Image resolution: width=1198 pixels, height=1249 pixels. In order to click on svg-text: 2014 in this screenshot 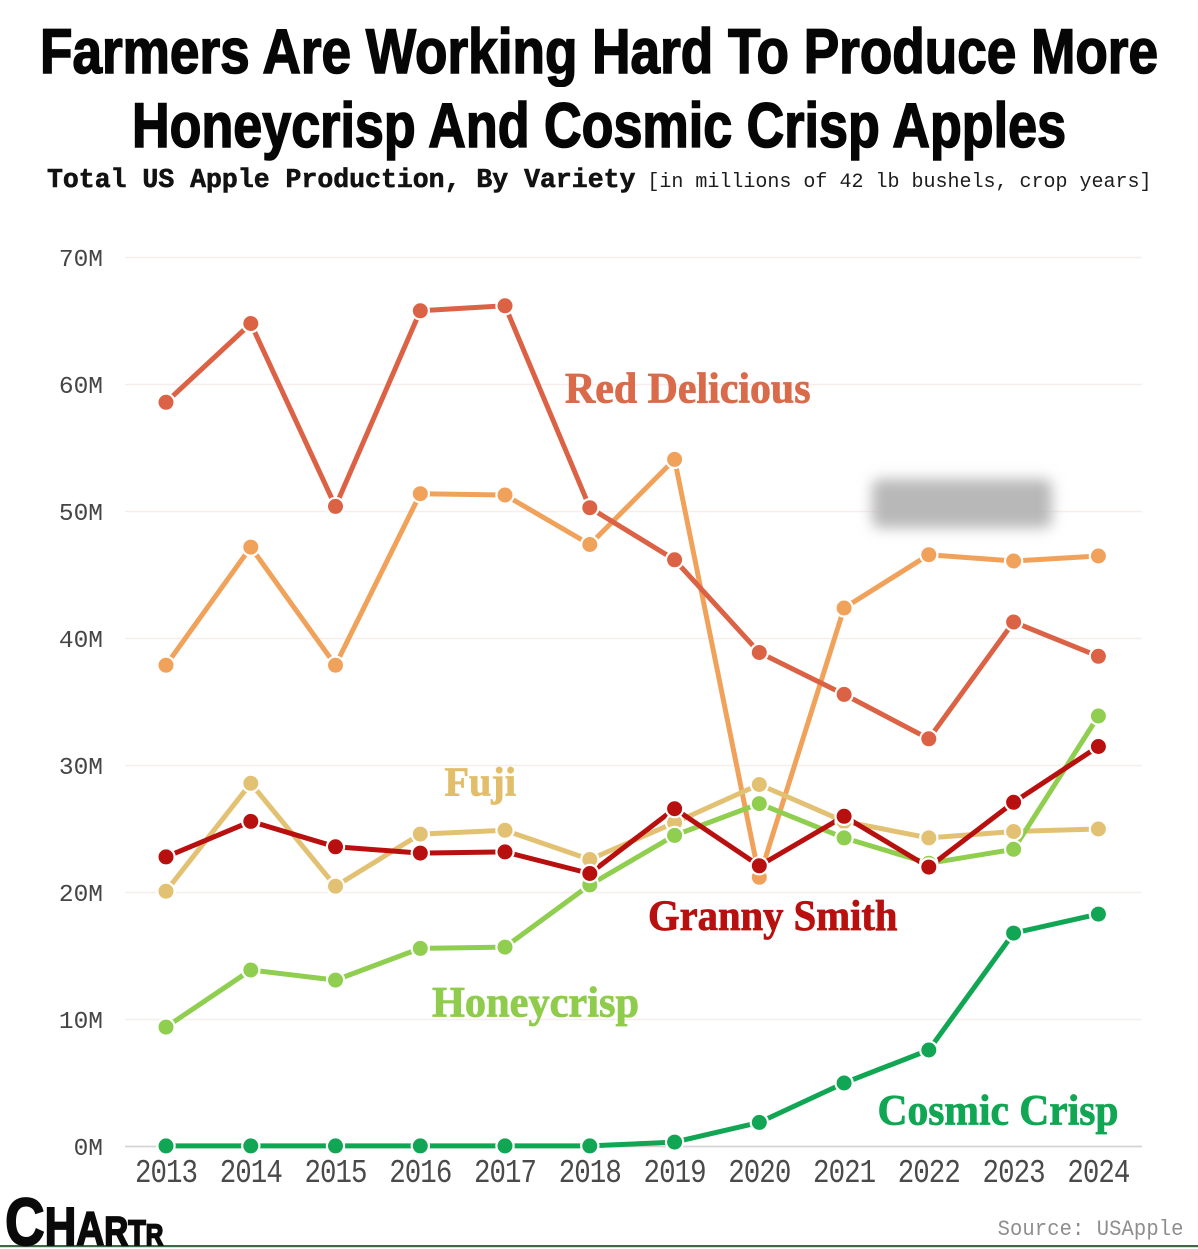, I will do `click(251, 1174)`.